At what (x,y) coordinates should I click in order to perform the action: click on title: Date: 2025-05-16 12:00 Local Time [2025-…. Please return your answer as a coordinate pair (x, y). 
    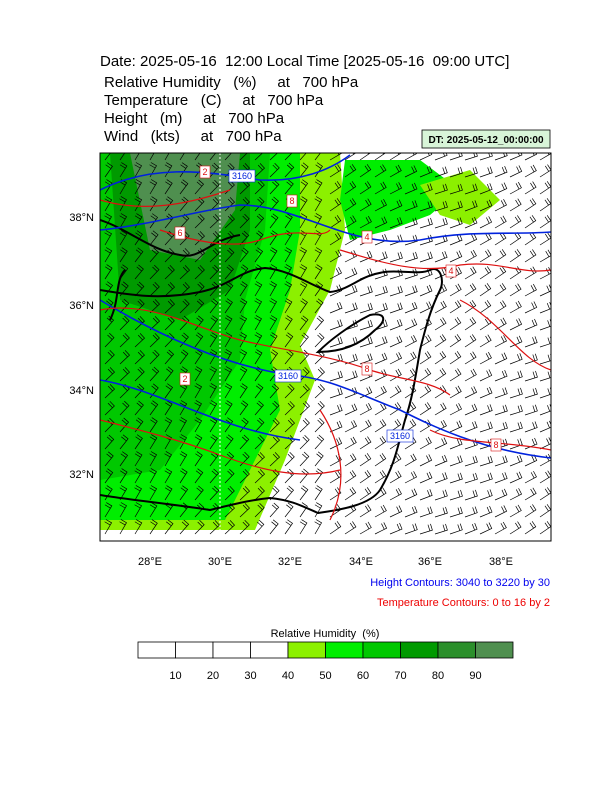
    Looking at the image, I should click on (304, 61).